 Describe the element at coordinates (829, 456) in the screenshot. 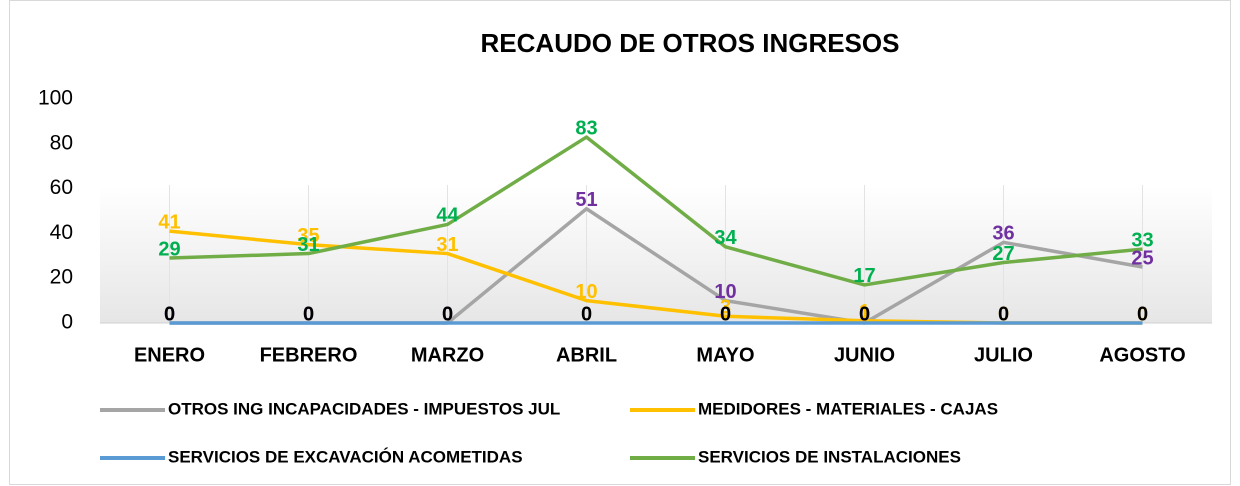

I see `legend-label: SERVICIOS DE INSTALACIONES` at that location.